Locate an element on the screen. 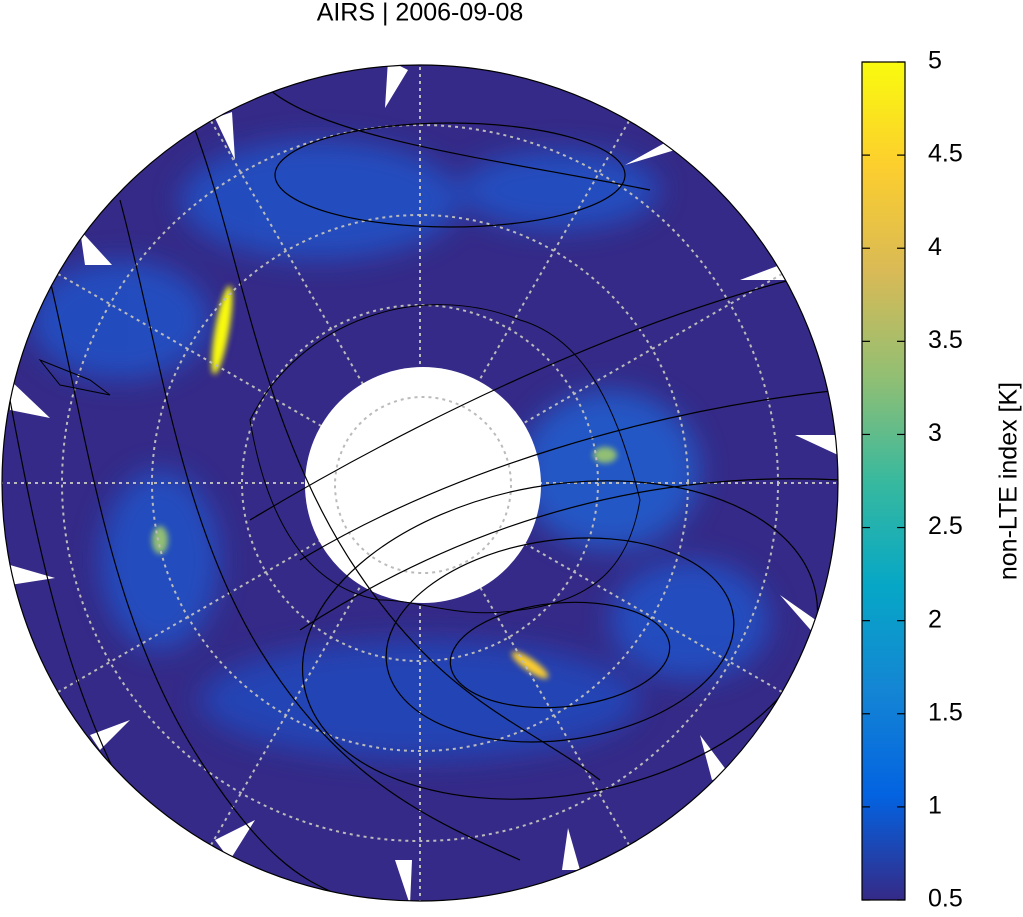 The width and height of the screenshot is (1023, 917). map-title: AIRS | 2006-09-08 is located at coordinates (420, 13).